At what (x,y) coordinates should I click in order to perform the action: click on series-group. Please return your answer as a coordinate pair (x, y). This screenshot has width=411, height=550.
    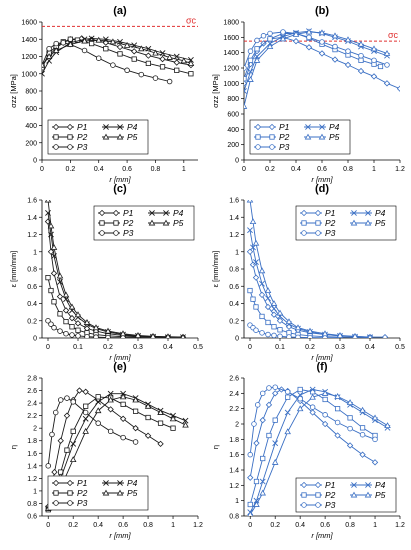
    Looking at the image, I should click on (319, 450).